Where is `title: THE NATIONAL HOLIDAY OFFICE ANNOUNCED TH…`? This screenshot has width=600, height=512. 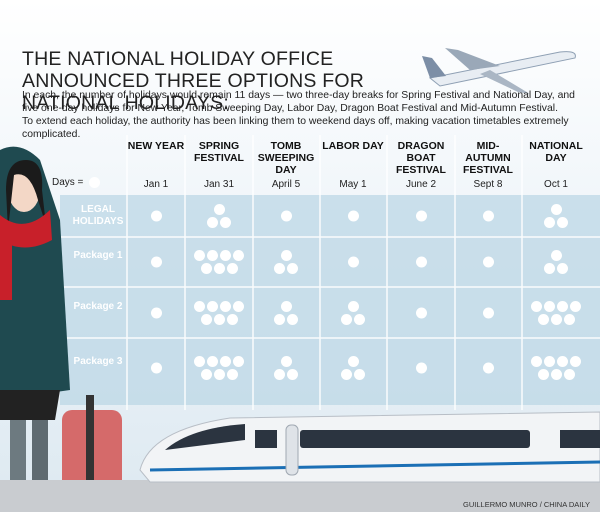 title: THE NATIONAL HOLIDAY OFFICE ANNOUNCED TH… is located at coordinates (193, 81).